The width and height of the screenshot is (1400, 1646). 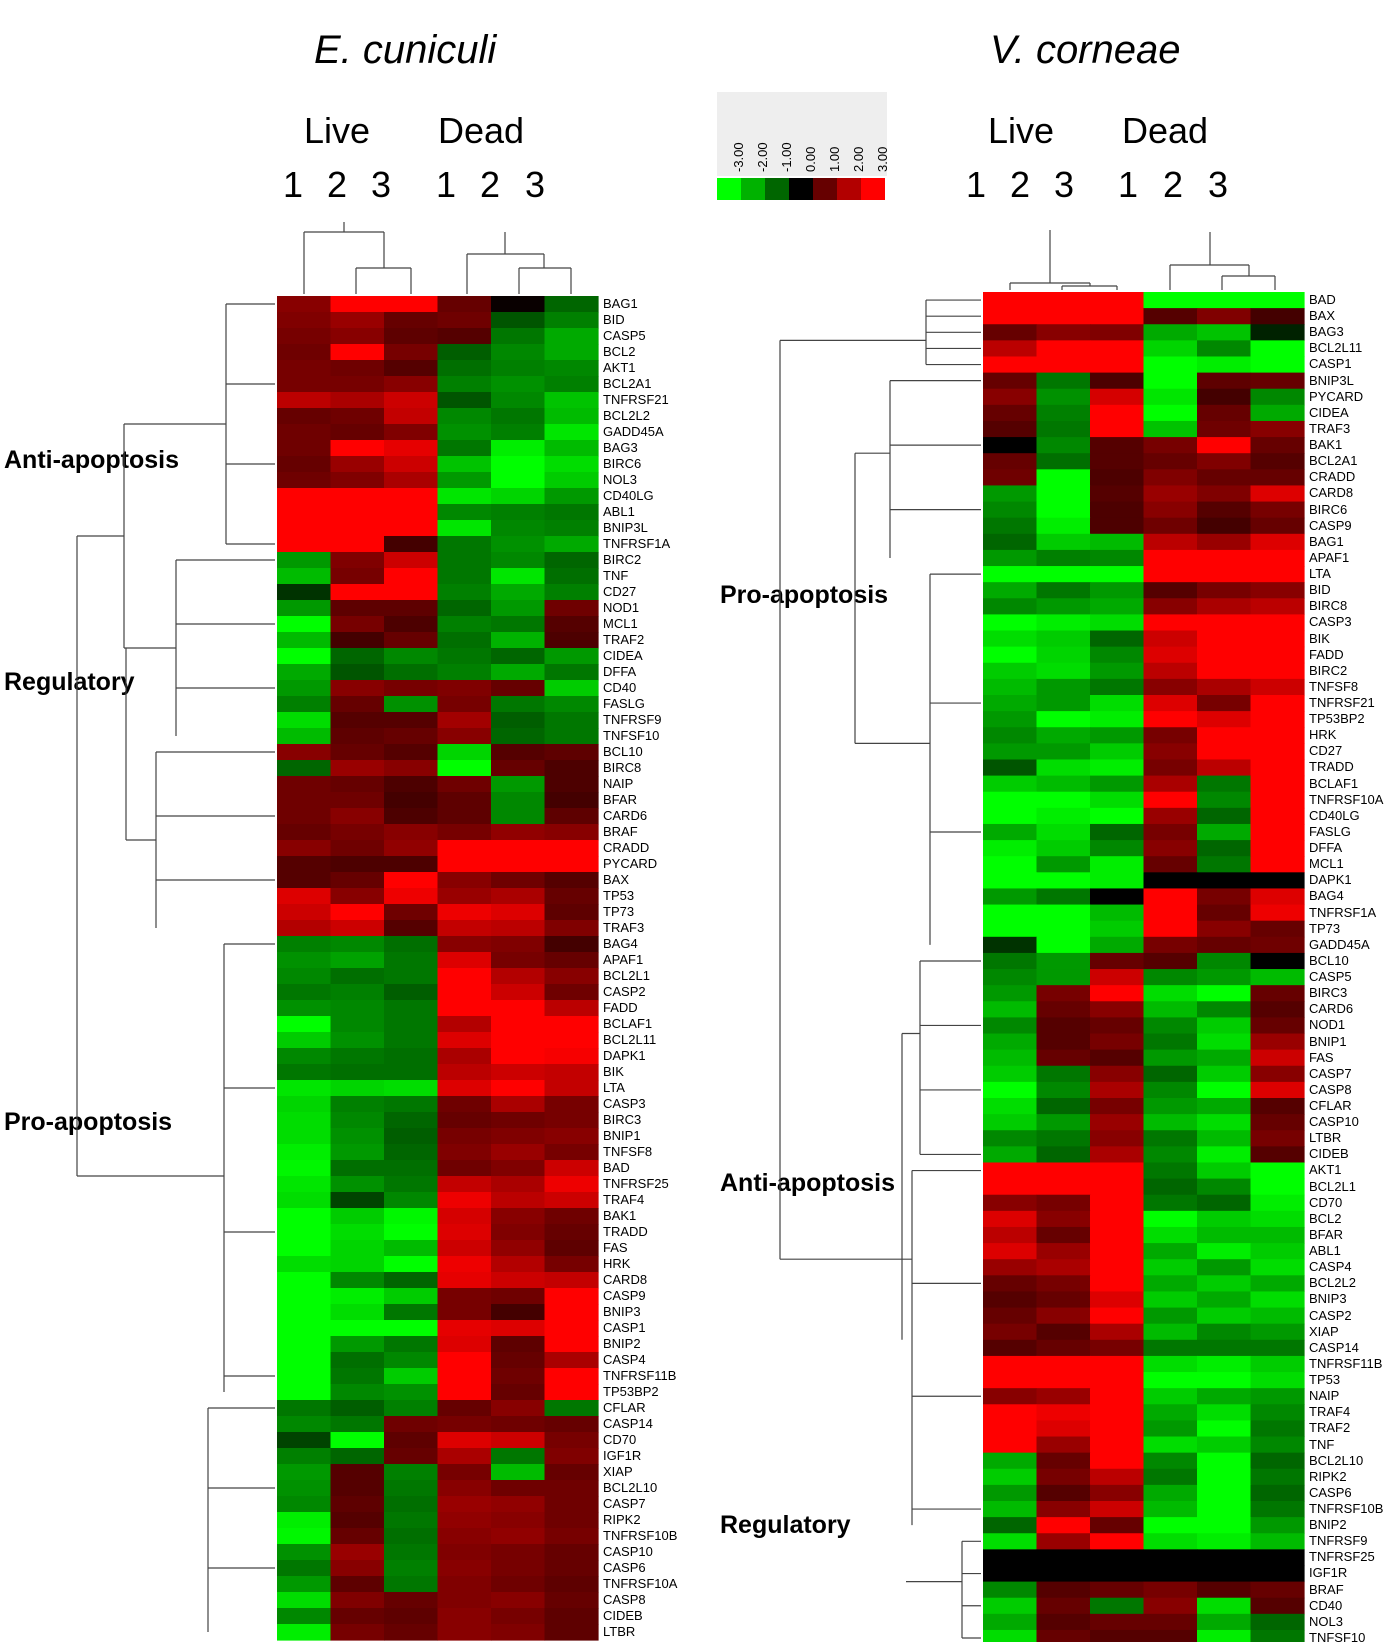 I want to click on gene-label: TNFRSF1A, so click(x=1343, y=912).